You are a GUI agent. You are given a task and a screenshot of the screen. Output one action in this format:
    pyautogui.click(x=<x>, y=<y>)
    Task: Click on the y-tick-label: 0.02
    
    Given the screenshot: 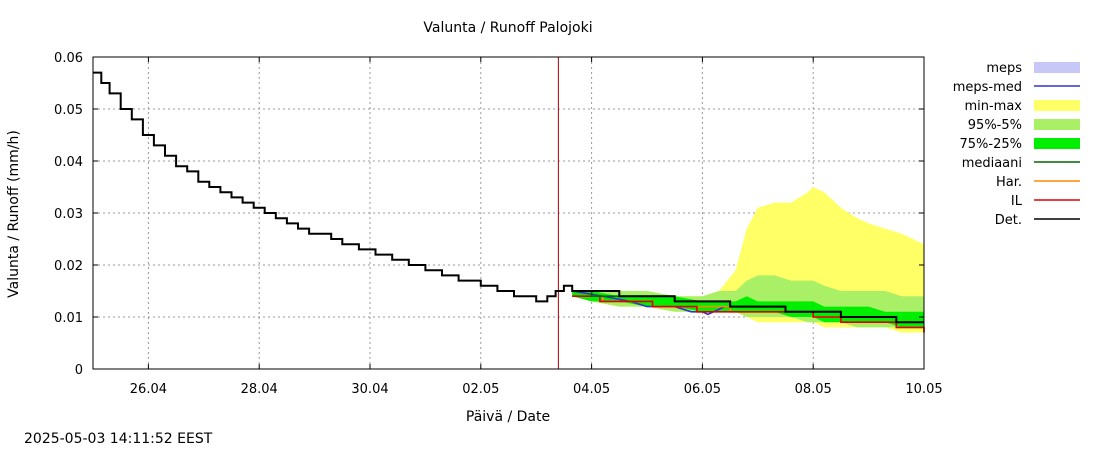 What is the action you would take?
    pyautogui.click(x=68, y=266)
    